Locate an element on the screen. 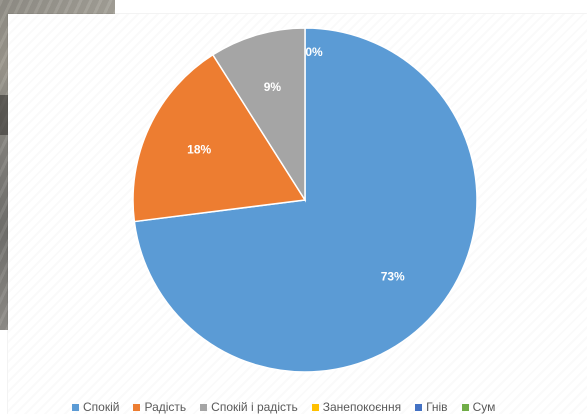 This screenshot has width=587, height=414. legend-item-hniv: Гнів is located at coordinates (431, 407).